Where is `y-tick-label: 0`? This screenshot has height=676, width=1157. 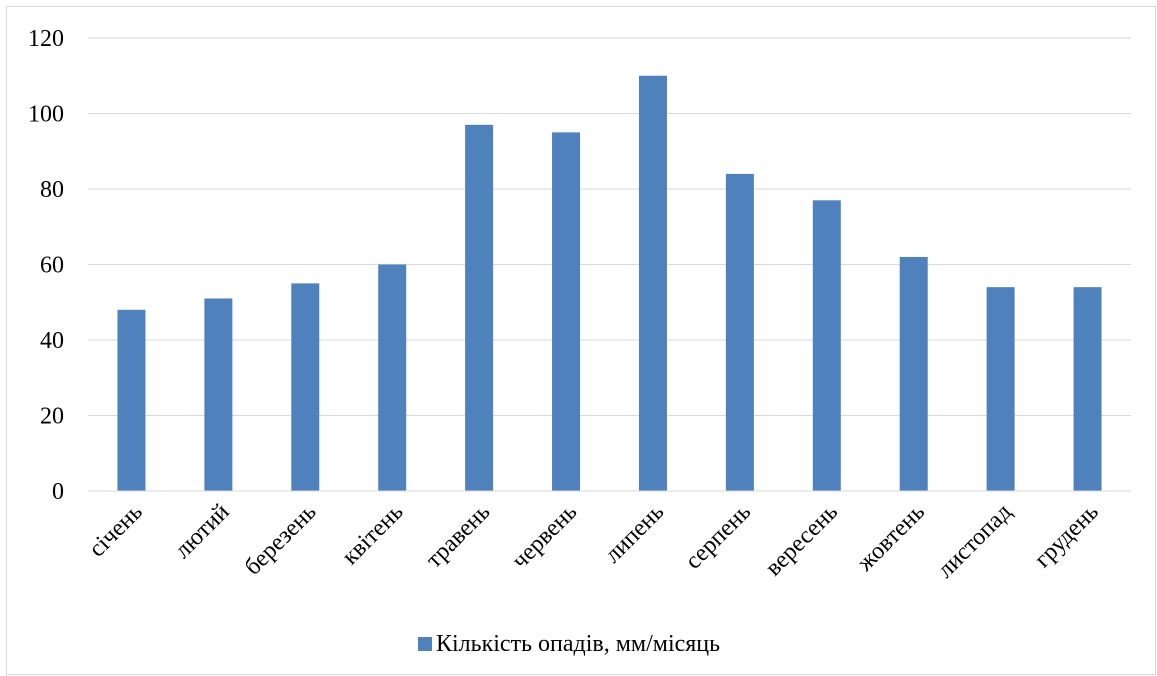 y-tick-label: 0 is located at coordinates (58, 492).